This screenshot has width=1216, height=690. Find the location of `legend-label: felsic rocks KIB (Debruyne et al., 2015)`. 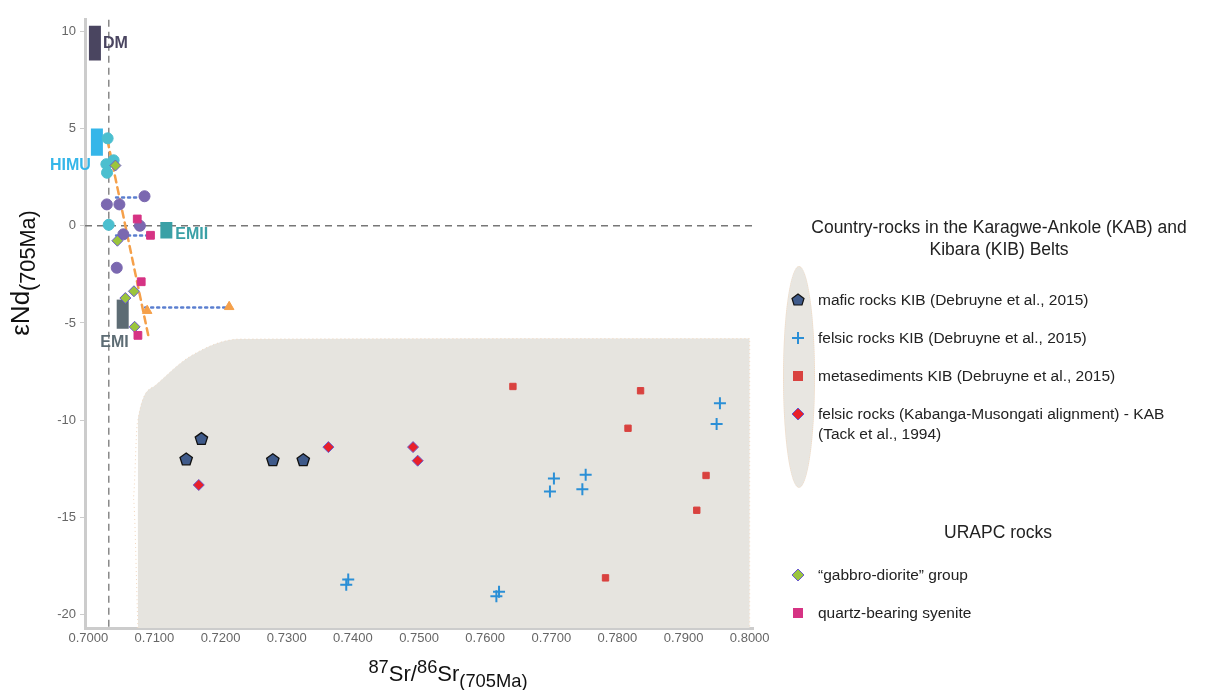

legend-label: felsic rocks KIB (Debruyne et al., 2015) is located at coordinates (953, 338).